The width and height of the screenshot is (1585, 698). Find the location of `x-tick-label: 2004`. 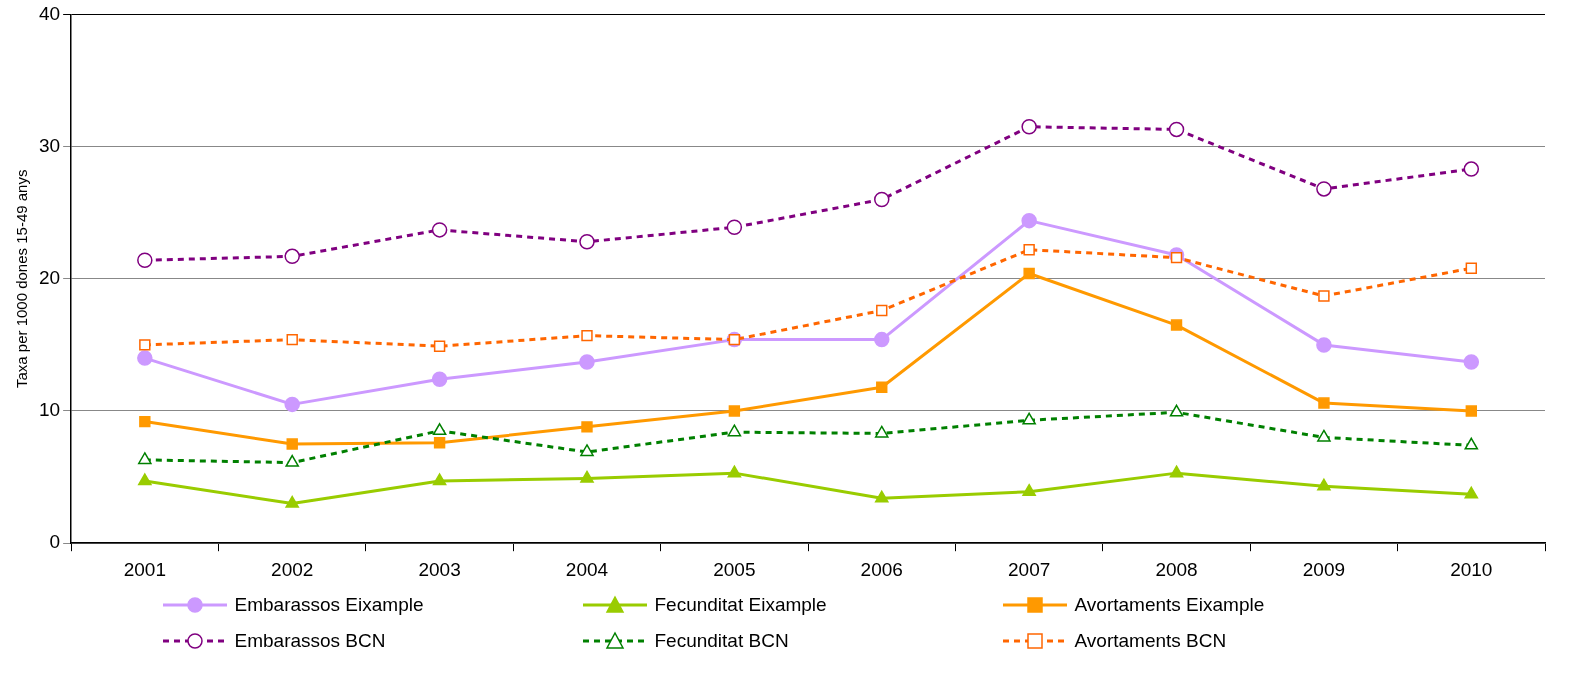

x-tick-label: 2004 is located at coordinates (587, 569).